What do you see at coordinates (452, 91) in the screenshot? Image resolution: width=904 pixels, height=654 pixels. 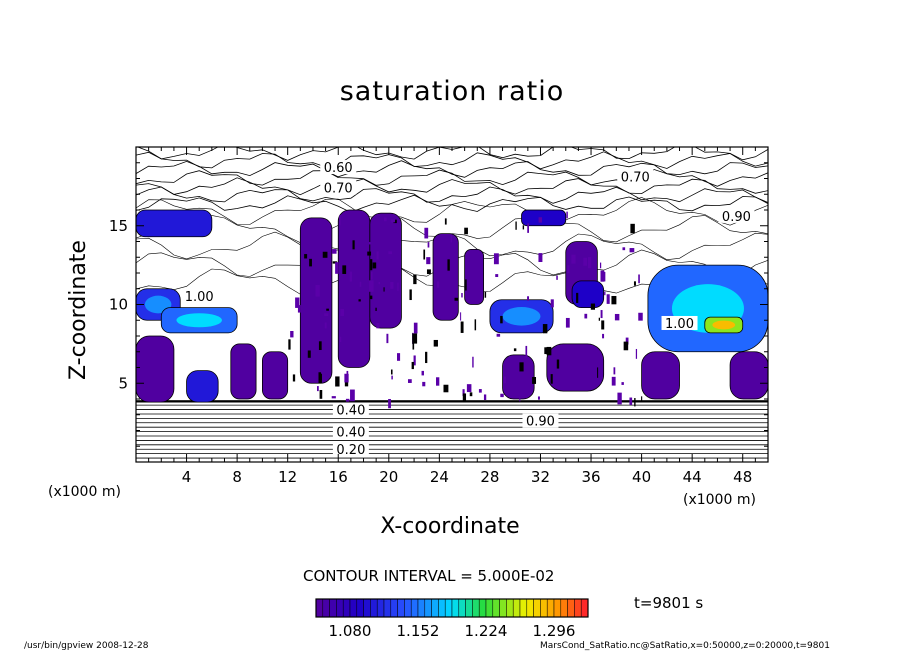 I see `chart-title: saturation ratio` at bounding box center [452, 91].